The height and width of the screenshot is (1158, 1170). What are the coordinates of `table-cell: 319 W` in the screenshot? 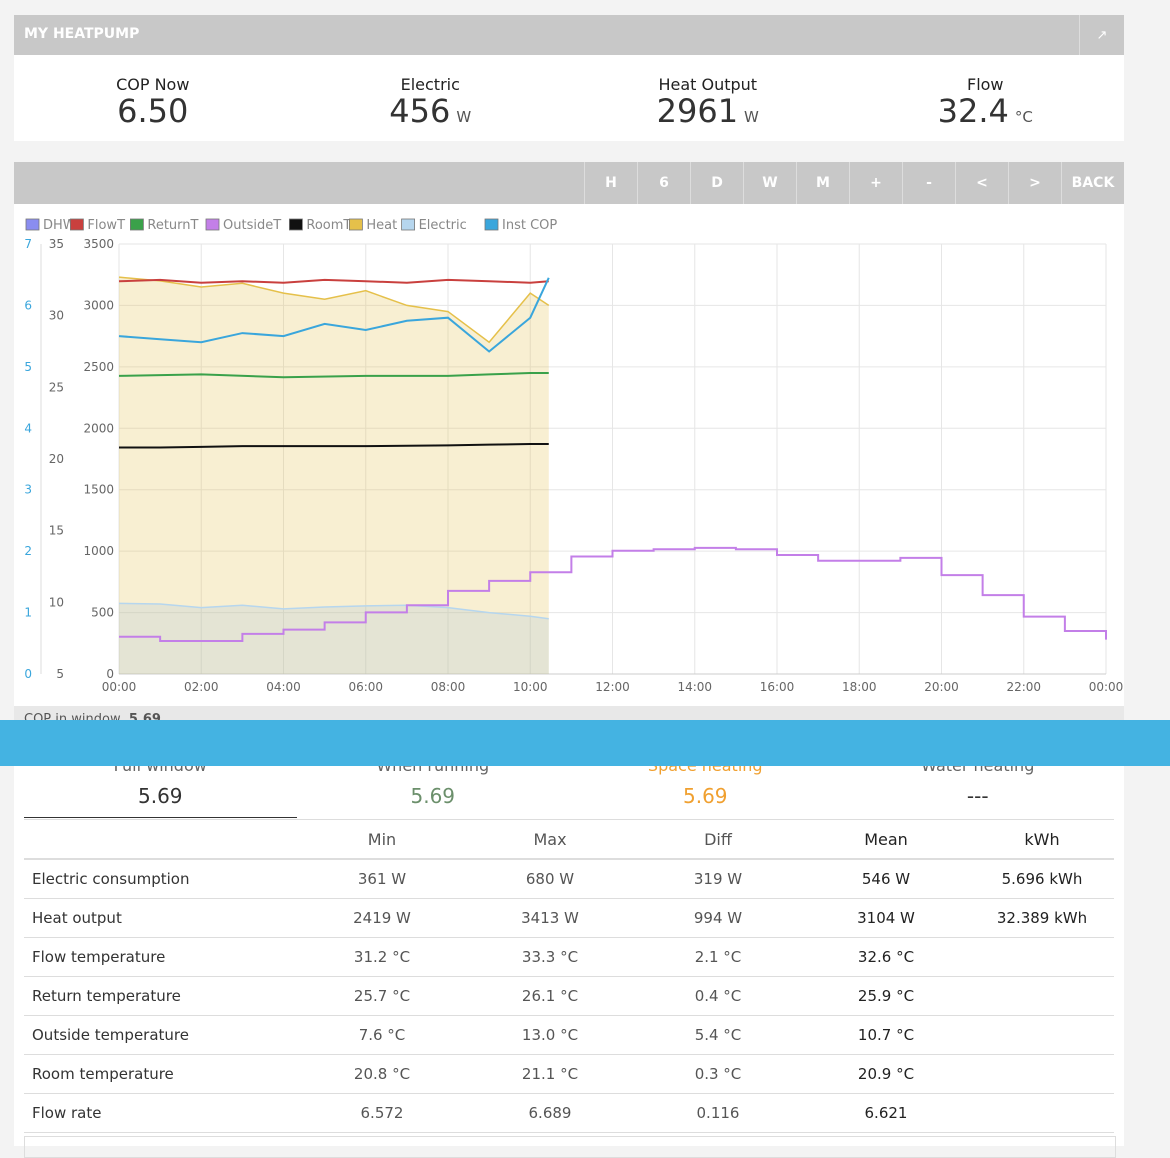 It's located at (718, 879).